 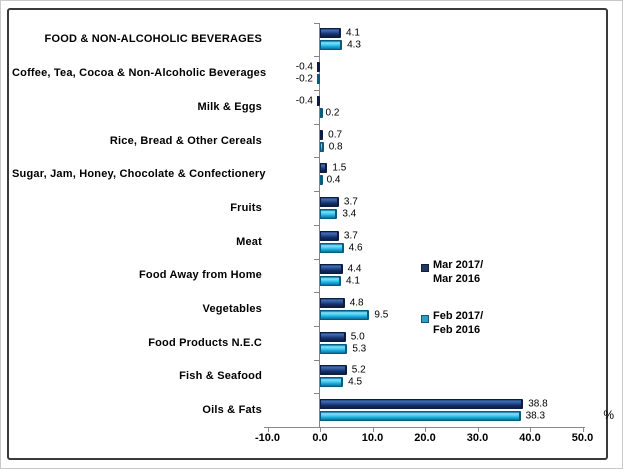 What do you see at coordinates (359, 349) in the screenshot?
I see `value-label: 5.3` at bounding box center [359, 349].